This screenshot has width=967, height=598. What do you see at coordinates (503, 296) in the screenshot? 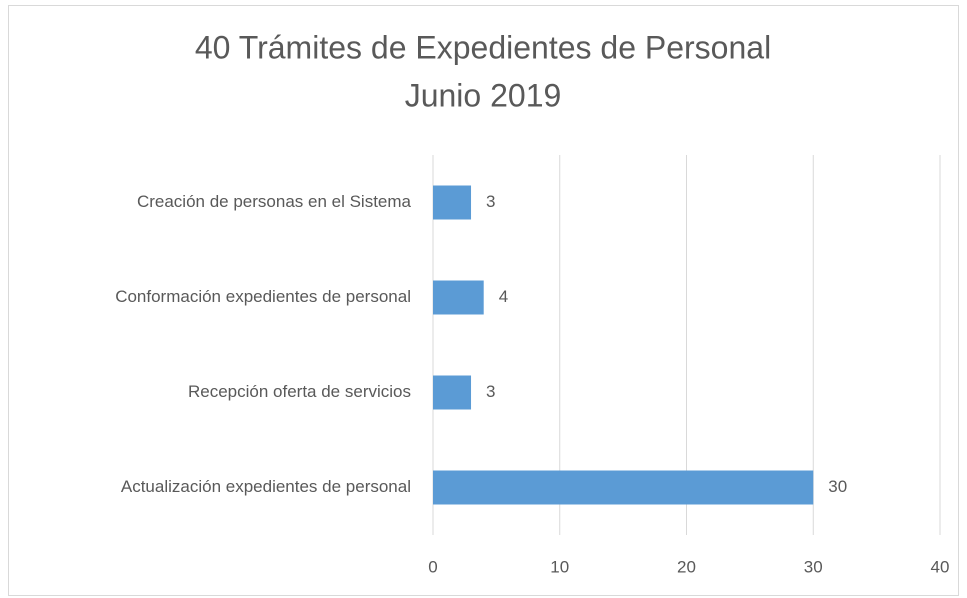
I see `data-label: 4` at bounding box center [503, 296].